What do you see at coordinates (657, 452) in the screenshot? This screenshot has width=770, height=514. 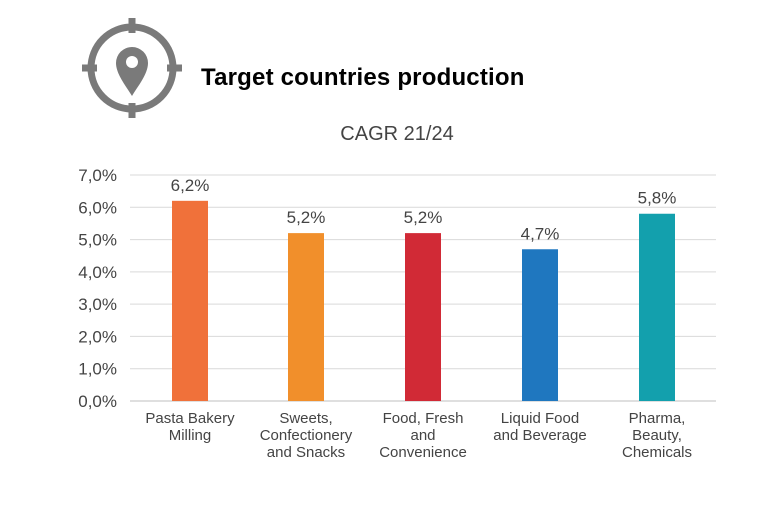 I see `x-tick-label-line: Chemicals` at bounding box center [657, 452].